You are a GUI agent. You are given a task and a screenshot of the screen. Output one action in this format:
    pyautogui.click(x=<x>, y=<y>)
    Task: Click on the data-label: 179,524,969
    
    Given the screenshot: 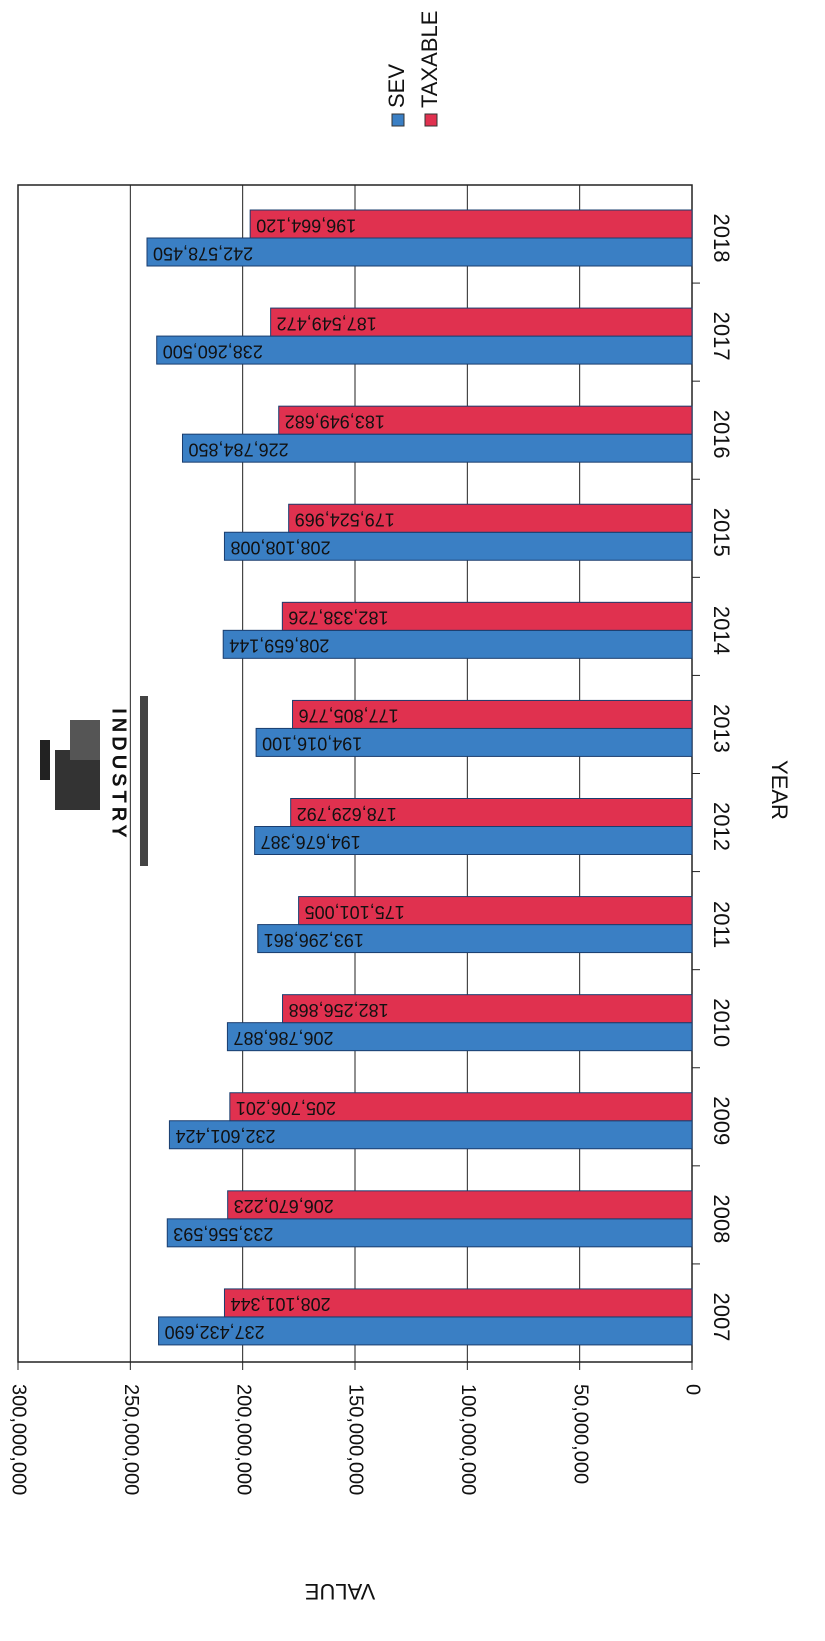 What is the action you would take?
    pyautogui.click(x=345, y=520)
    